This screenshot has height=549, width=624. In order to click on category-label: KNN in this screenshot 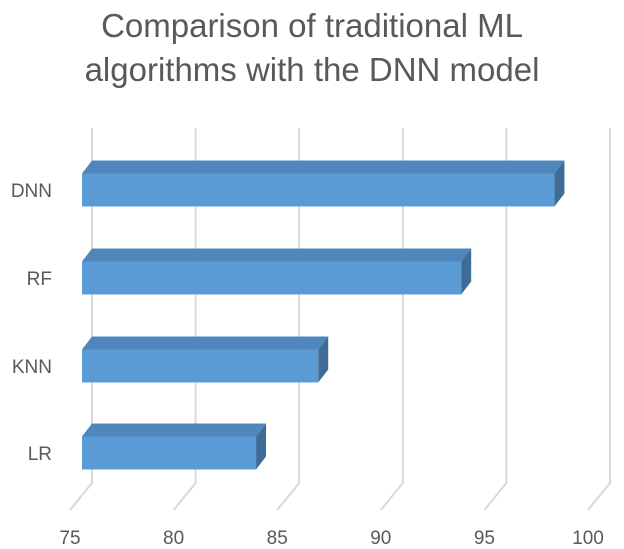, I will do `click(32, 367)`.